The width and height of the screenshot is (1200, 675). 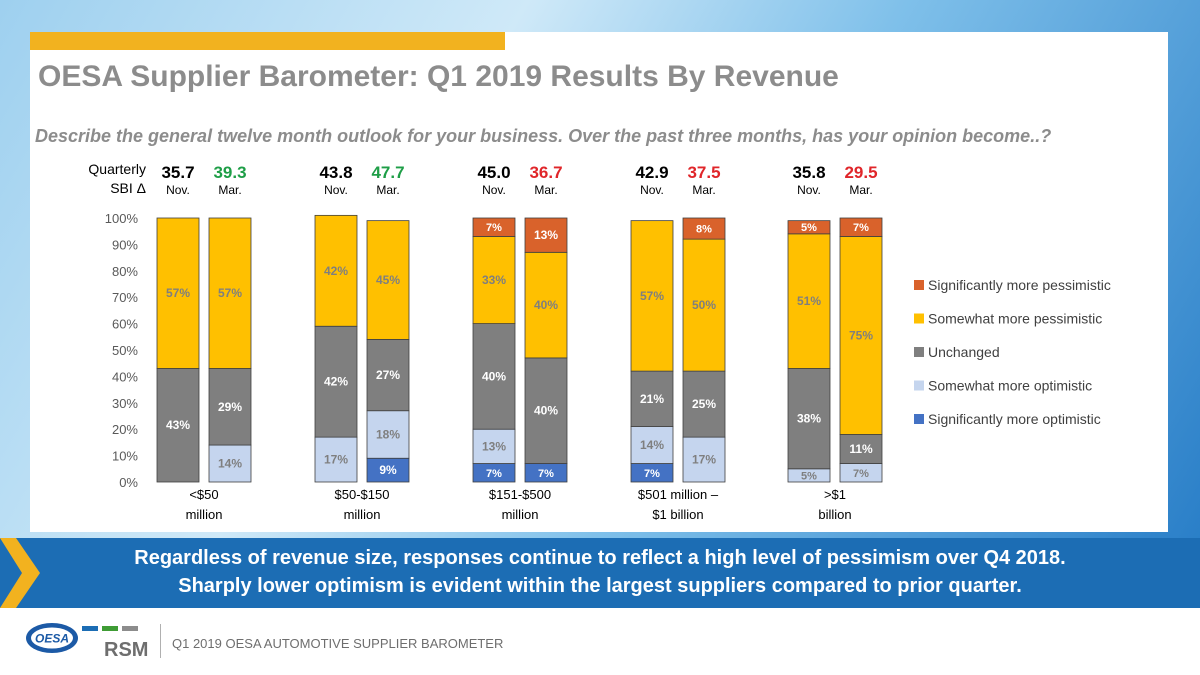 What do you see at coordinates (387, 172) in the screenshot?
I see `sbi-value: 47.7` at bounding box center [387, 172].